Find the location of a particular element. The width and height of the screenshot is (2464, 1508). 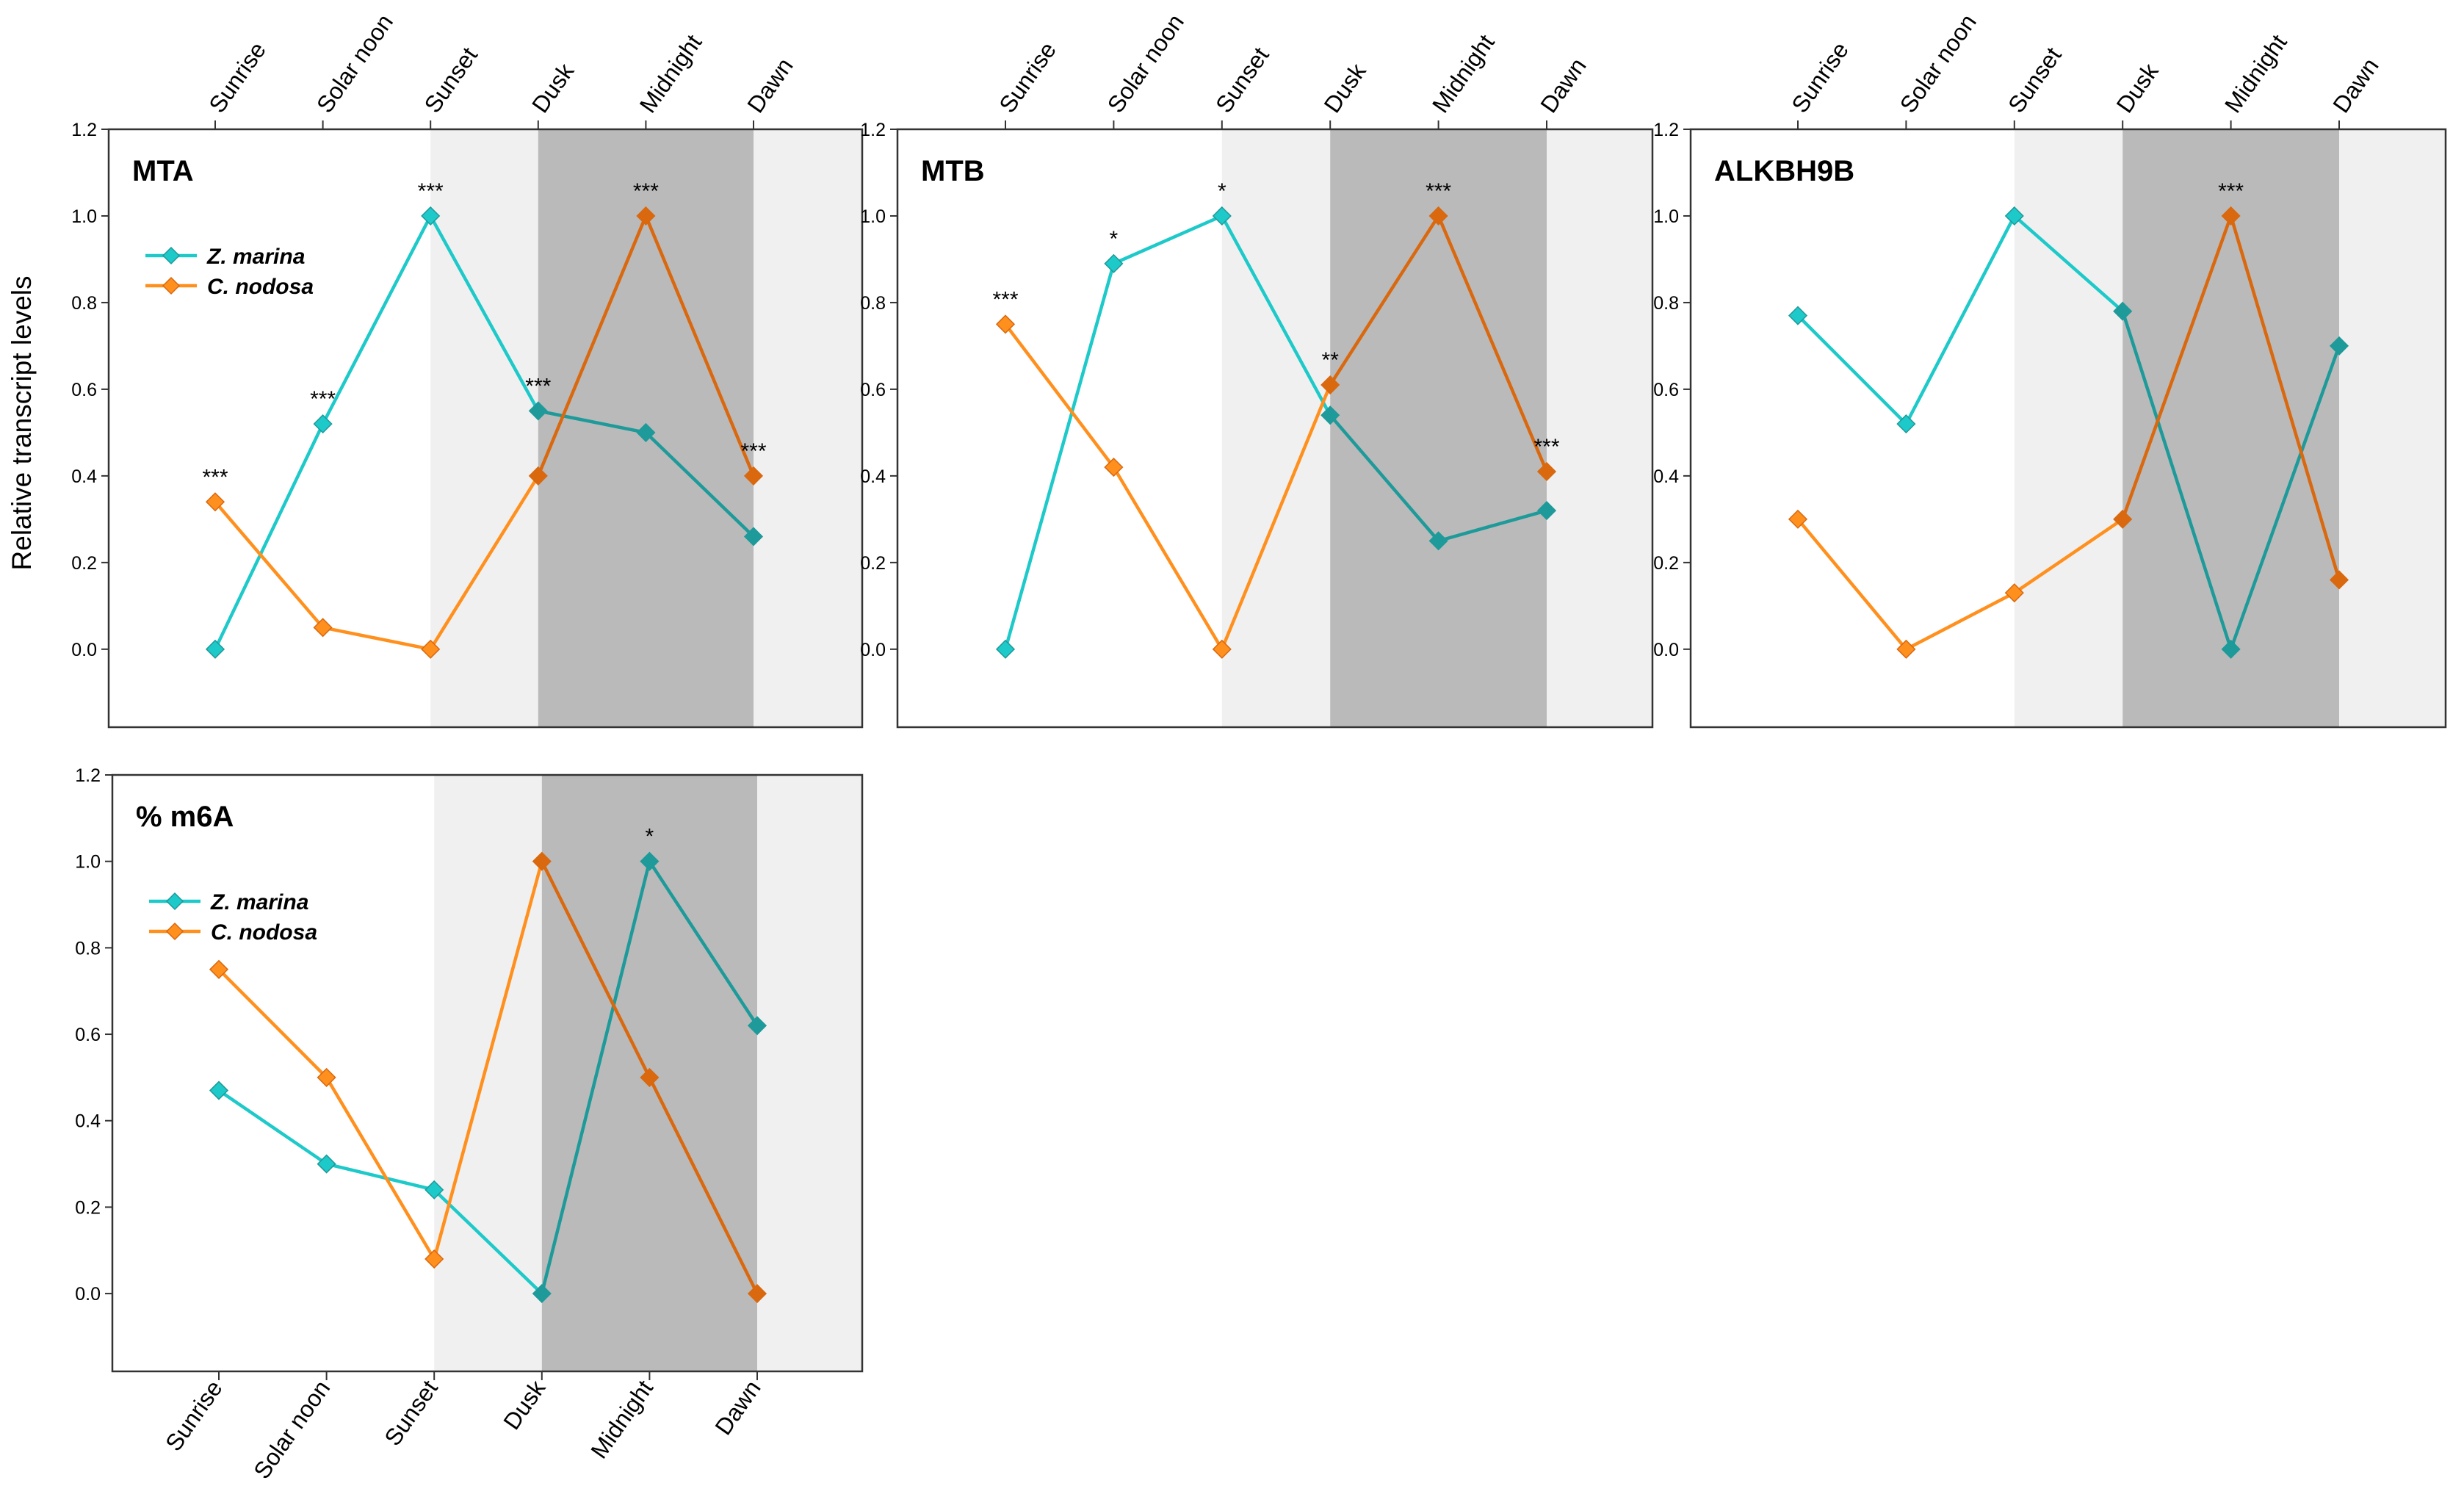

x-category-label: Sunset is located at coordinates (451, 80).